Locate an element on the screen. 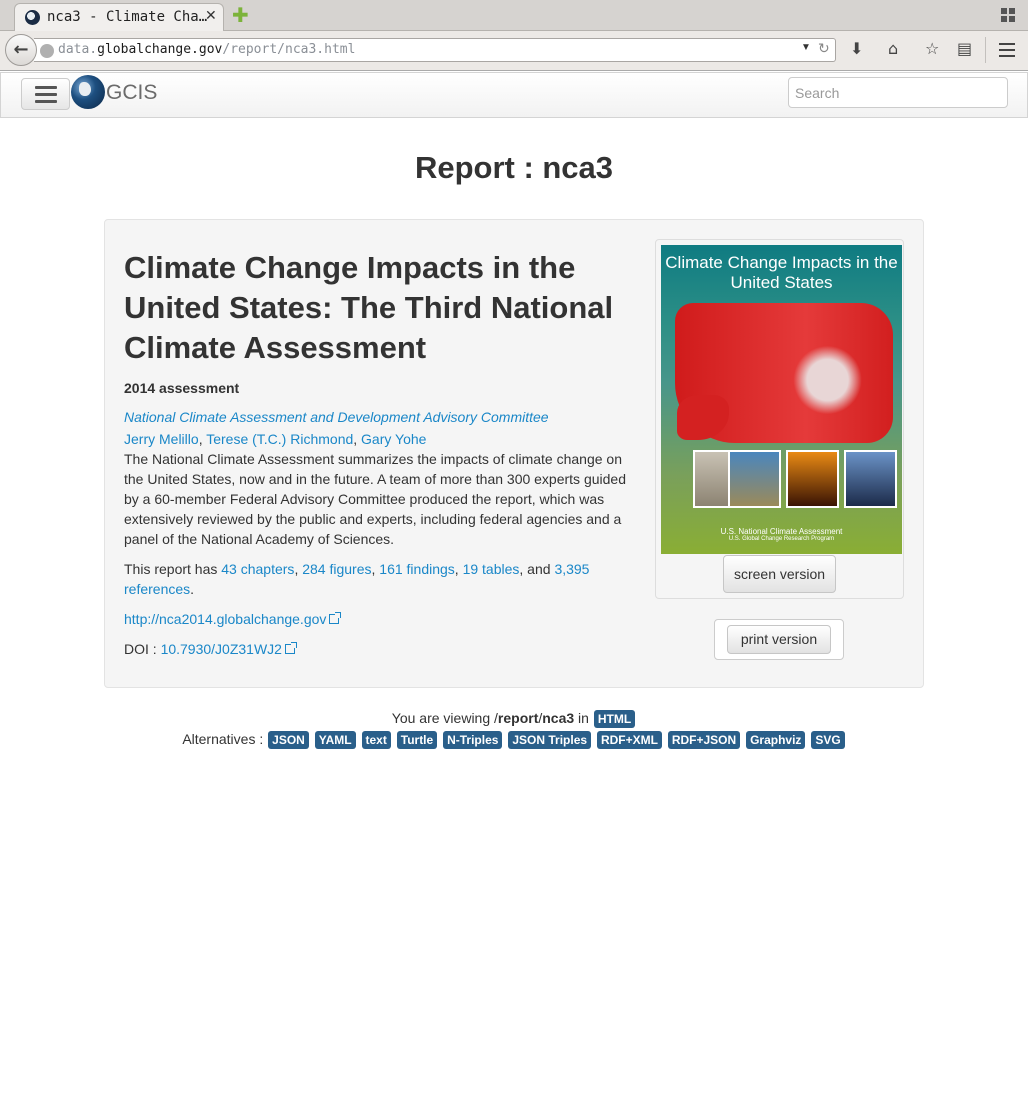 This screenshot has height=1119, width=1028. browser-menu-icon is located at coordinates (1007, 52).